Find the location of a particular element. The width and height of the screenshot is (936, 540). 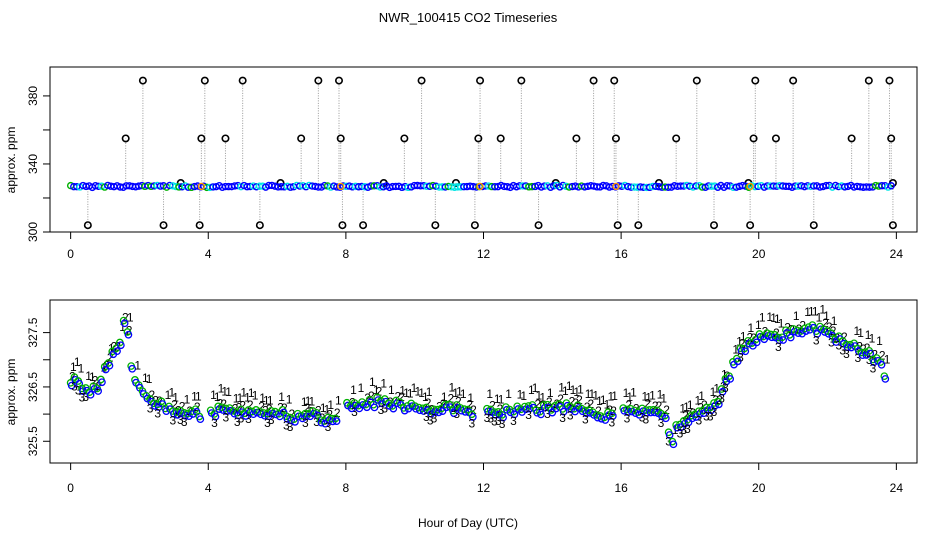

bottom-x-tick-label: 8 is located at coordinates (346, 488).